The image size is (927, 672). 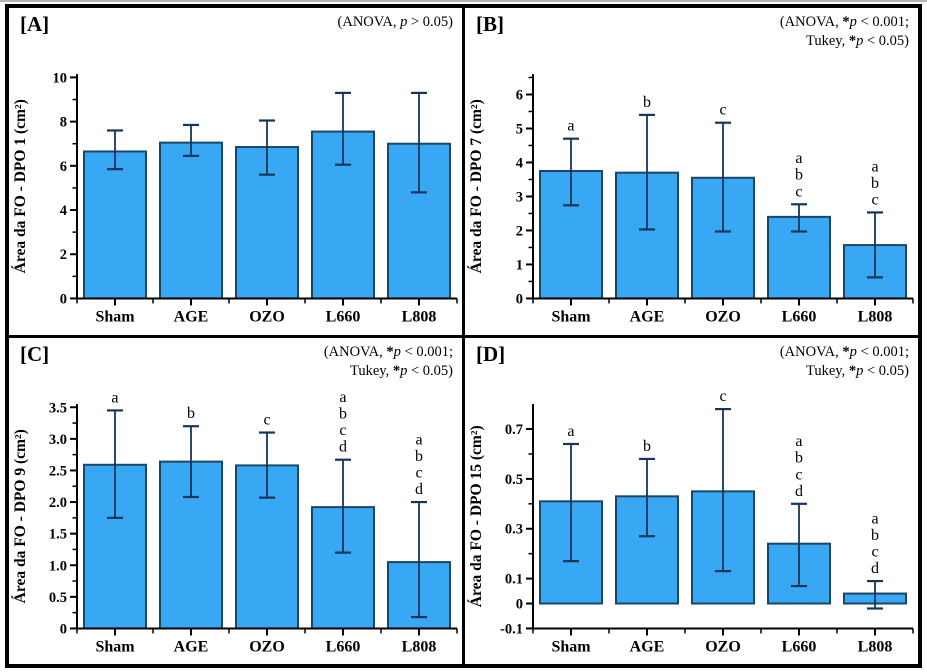 I want to click on panel-d-label: [D], so click(x=491, y=353).